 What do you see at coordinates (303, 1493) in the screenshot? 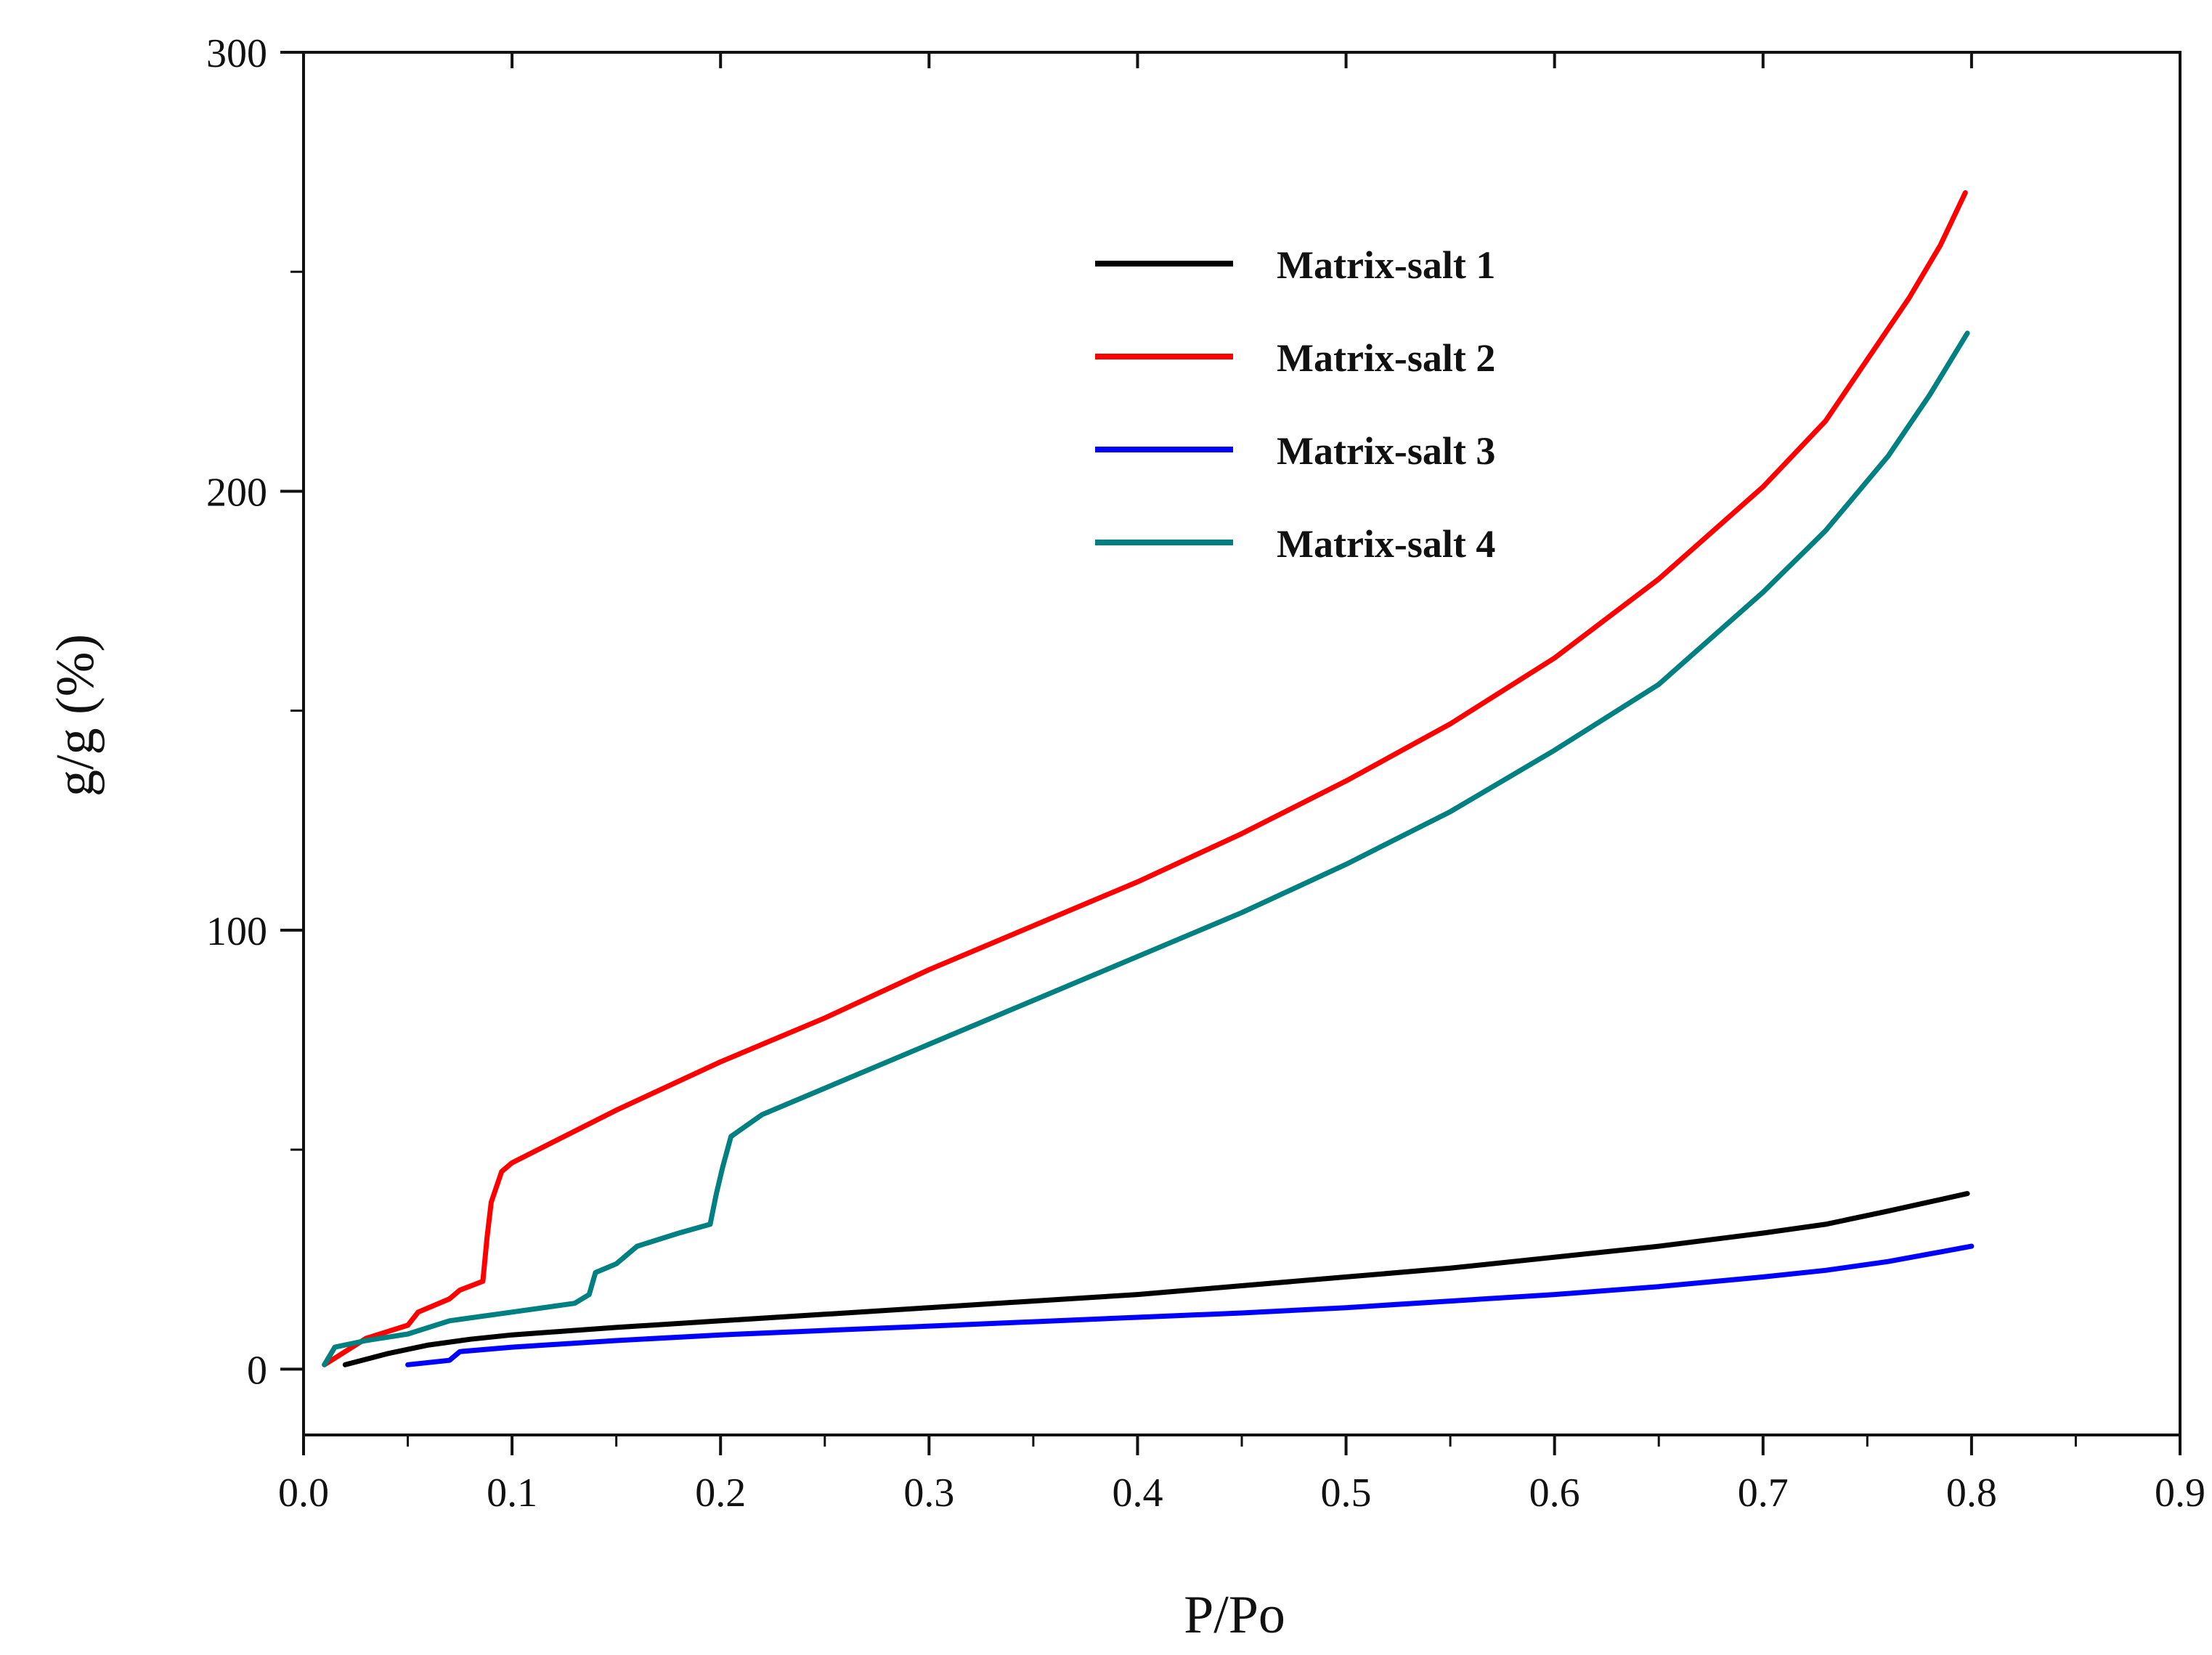
I see `x-tick-label: 0.0` at bounding box center [303, 1493].